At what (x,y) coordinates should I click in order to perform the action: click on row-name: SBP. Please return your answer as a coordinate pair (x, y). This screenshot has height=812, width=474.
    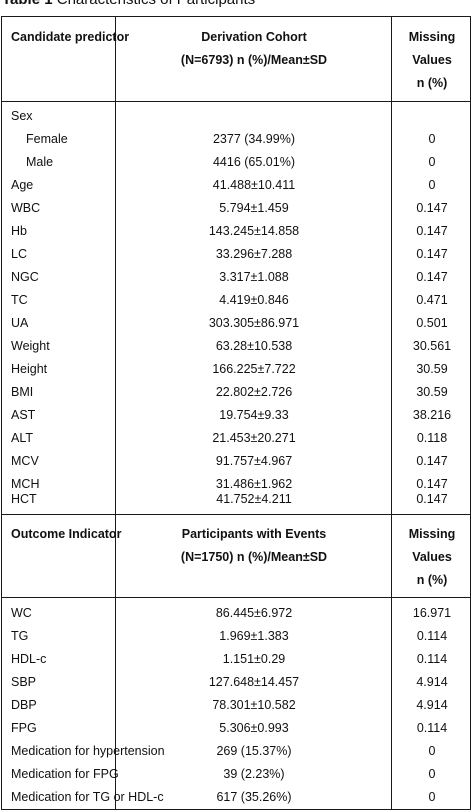
    Looking at the image, I should click on (24, 682).